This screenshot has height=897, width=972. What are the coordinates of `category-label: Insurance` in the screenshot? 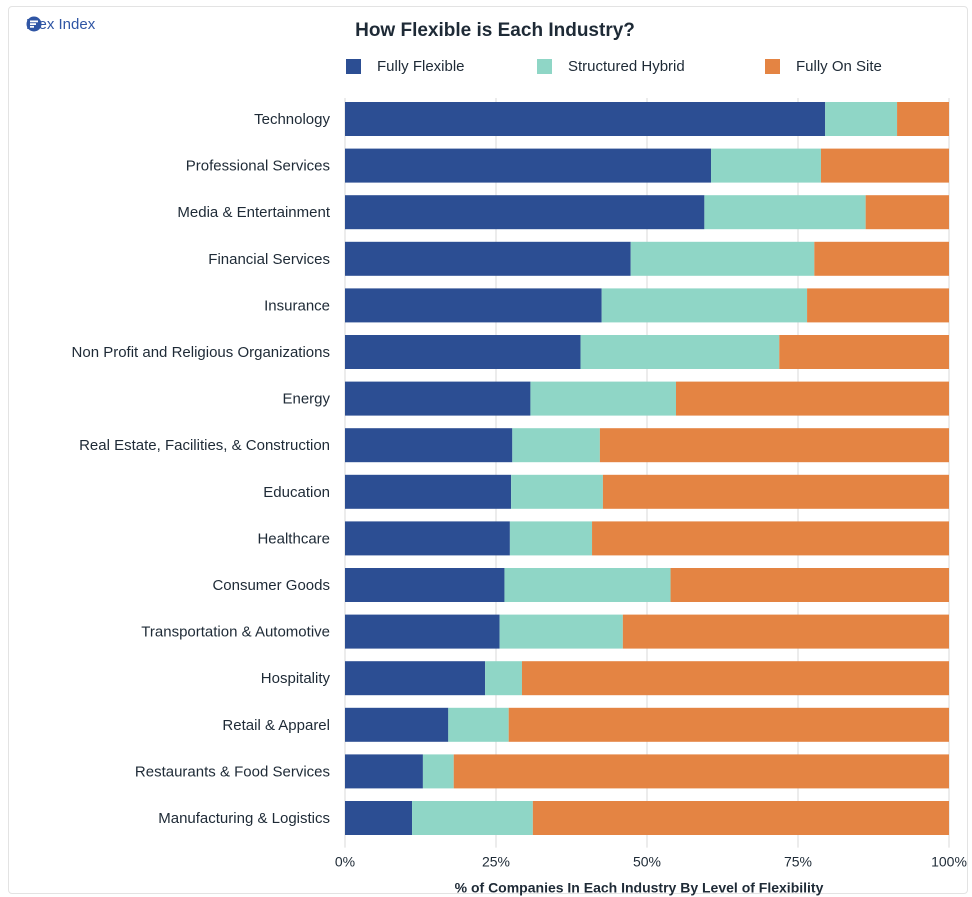 It's located at (297, 305).